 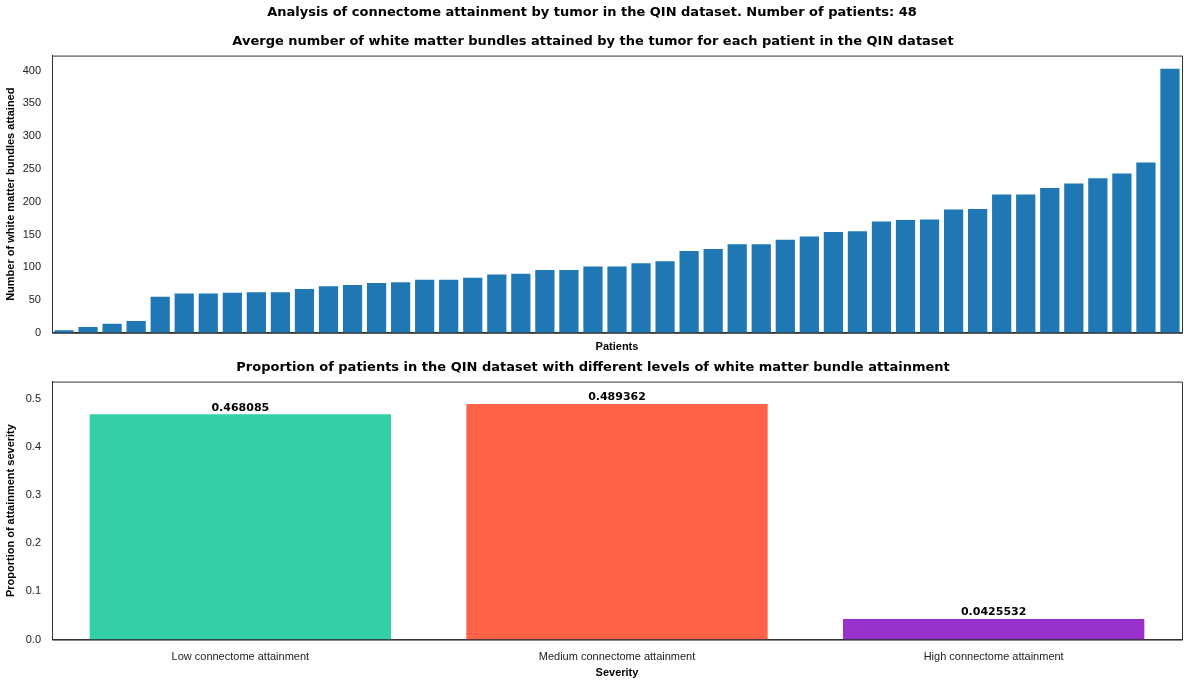 What do you see at coordinates (593, 41) in the screenshot?
I see `chart-title: Averge number of white matter bundles attained by the tumor for each patient in the QIN dataset` at bounding box center [593, 41].